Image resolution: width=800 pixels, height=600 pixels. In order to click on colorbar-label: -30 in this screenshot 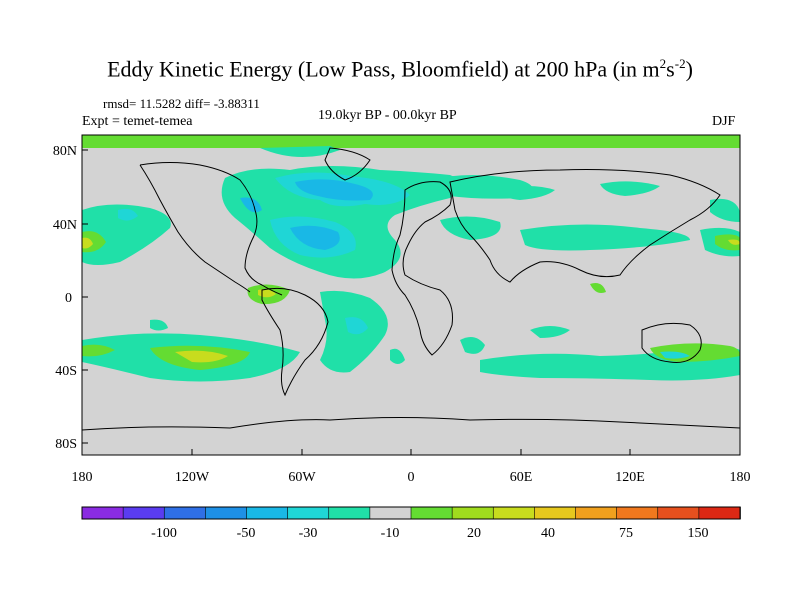, I will do `click(308, 533)`.